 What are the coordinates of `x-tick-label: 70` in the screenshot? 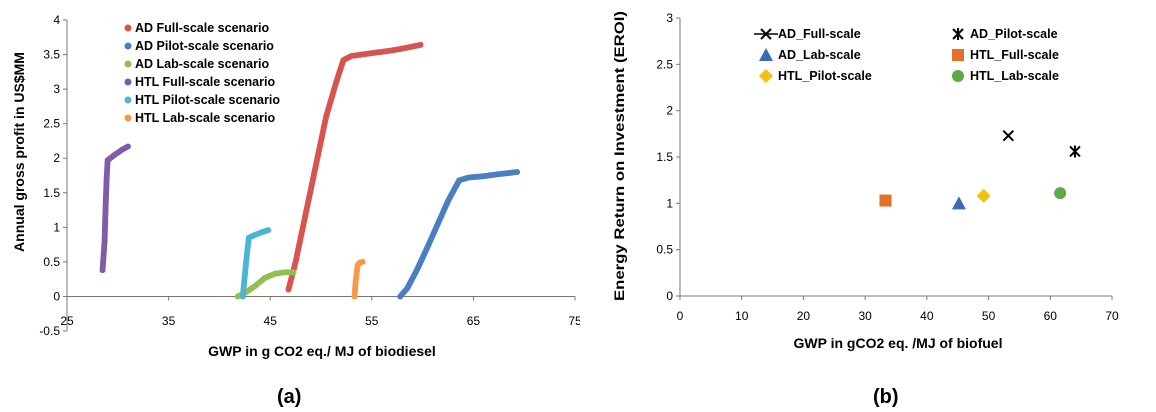 It's located at (1112, 316).